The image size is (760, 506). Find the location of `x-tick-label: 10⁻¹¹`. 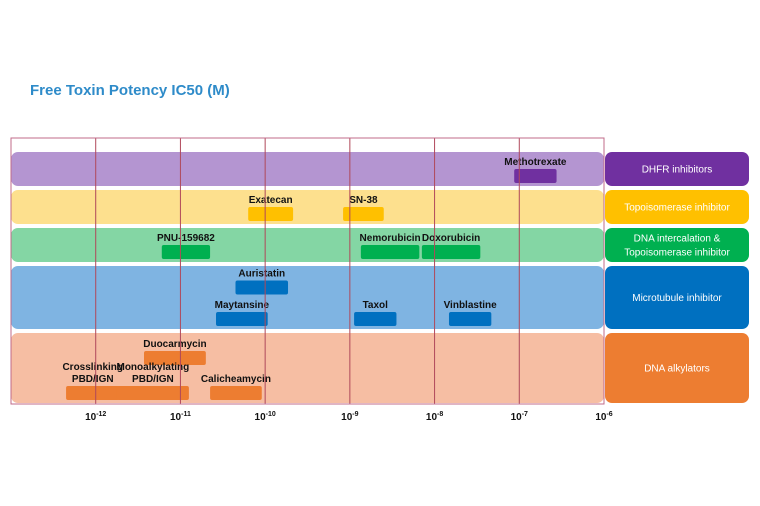

x-tick-label: 10⁻¹¹ is located at coordinates (180, 417).